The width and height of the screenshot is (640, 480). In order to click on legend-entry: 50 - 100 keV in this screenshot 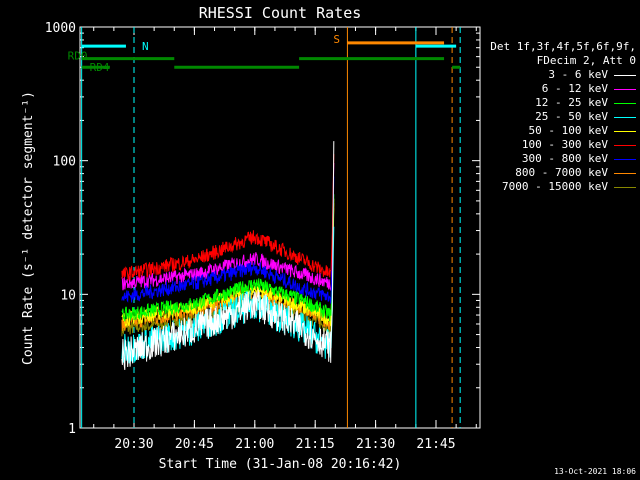, I will do `click(558, 131)`.